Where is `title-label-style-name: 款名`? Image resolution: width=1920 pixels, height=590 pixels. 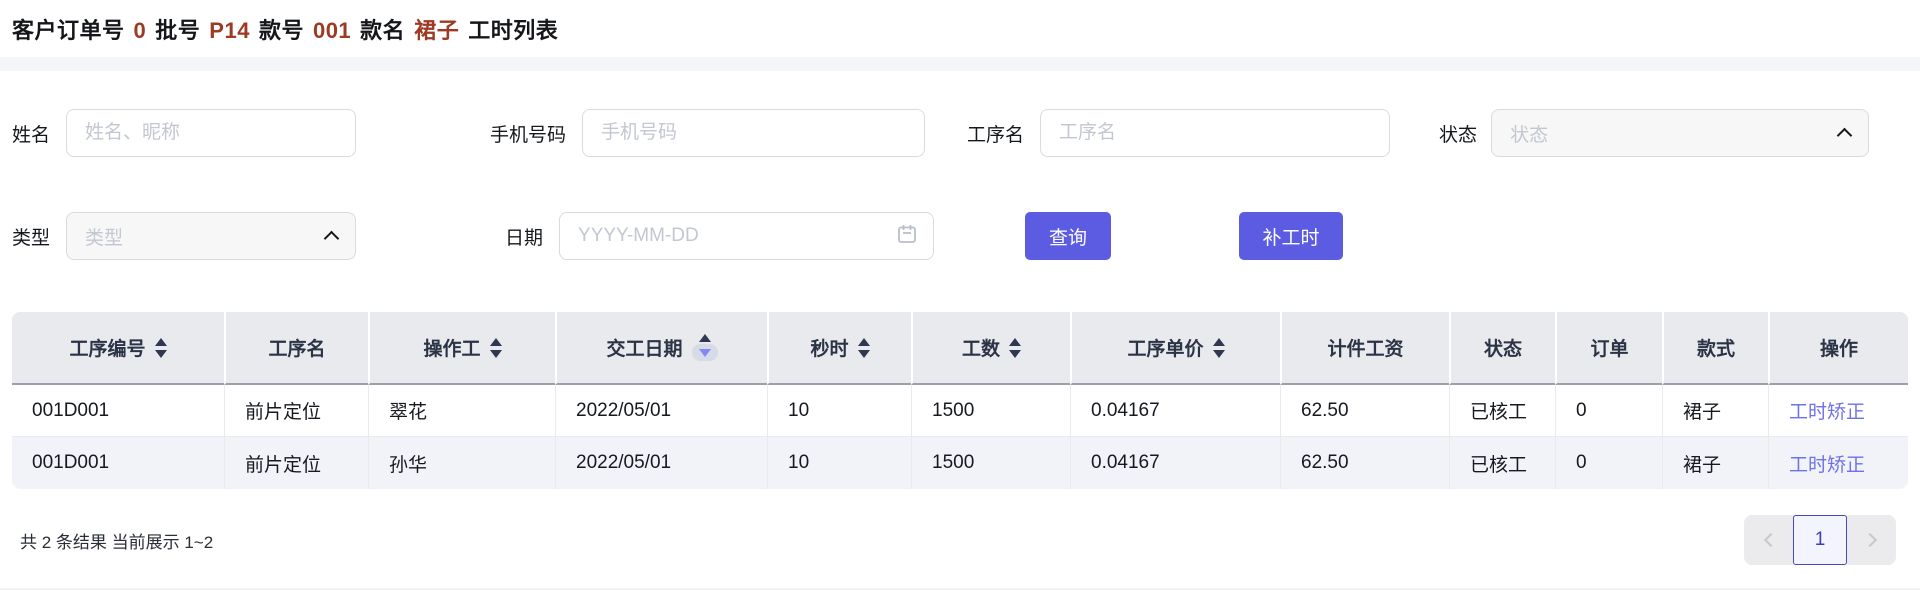 title-label-style-name: 款名 is located at coordinates (383, 30).